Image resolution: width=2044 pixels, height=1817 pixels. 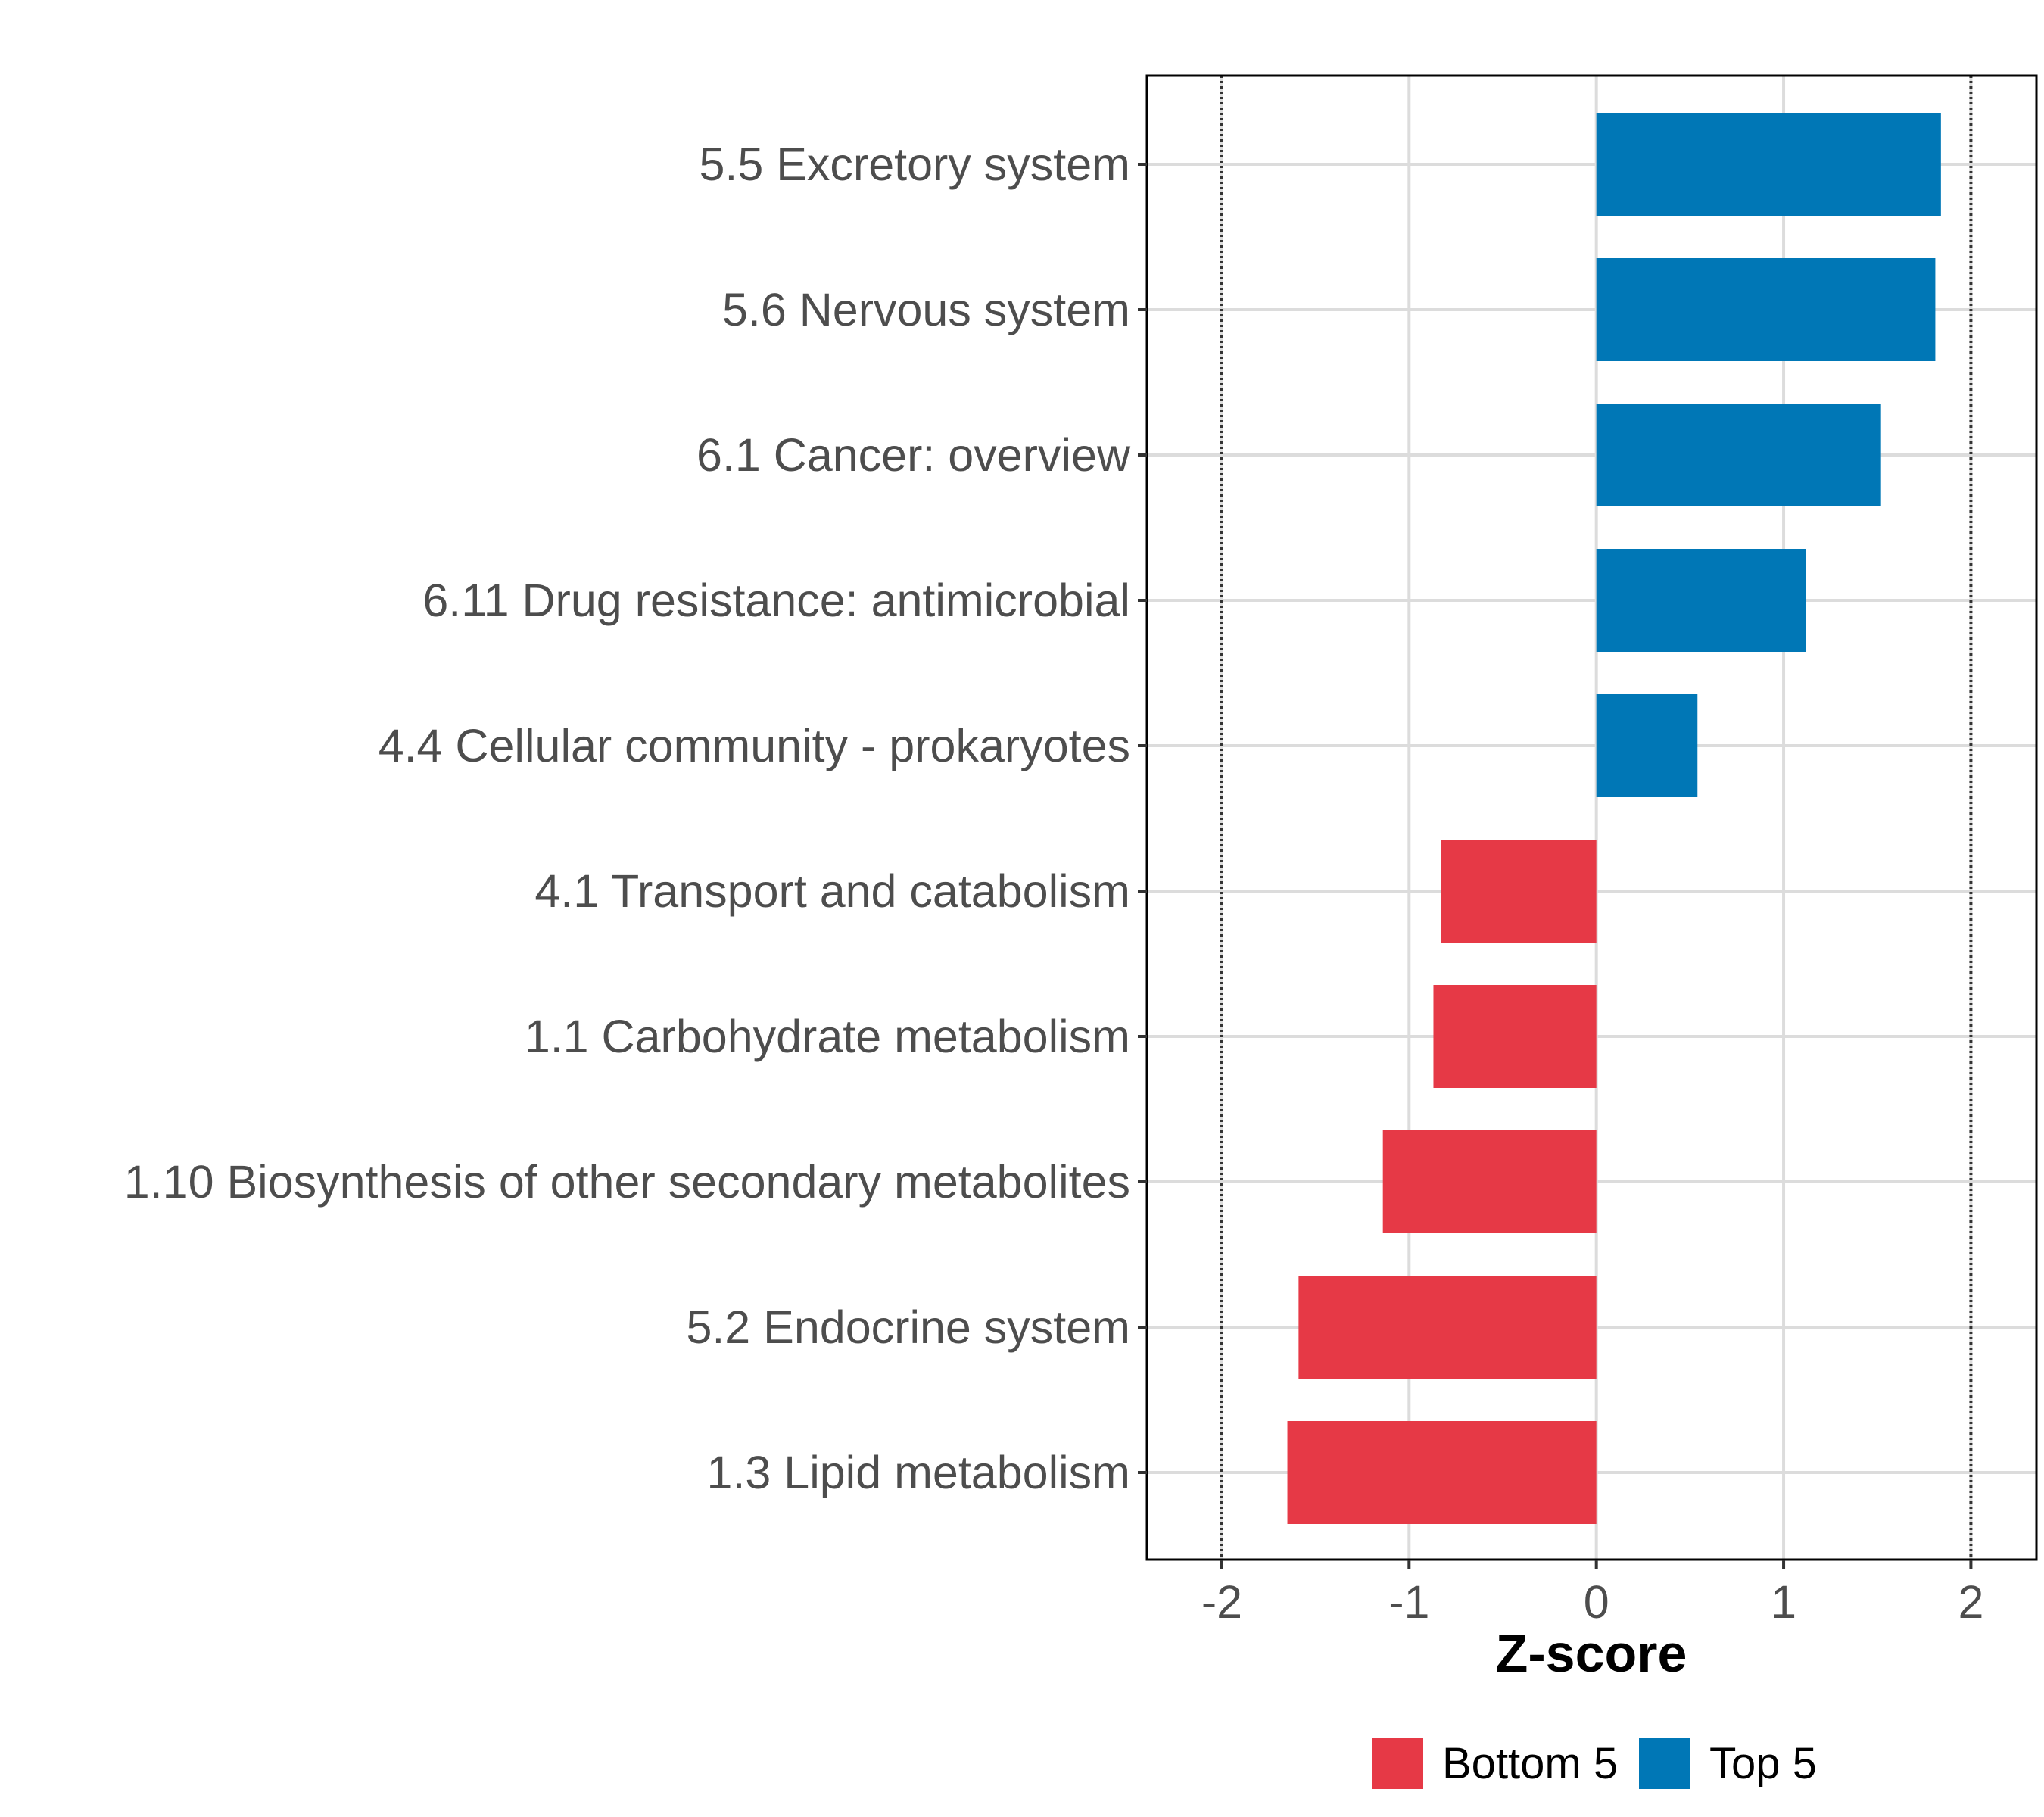 What do you see at coordinates (1763, 1764) in the screenshot?
I see `legend-label-top-5: Top 5` at bounding box center [1763, 1764].